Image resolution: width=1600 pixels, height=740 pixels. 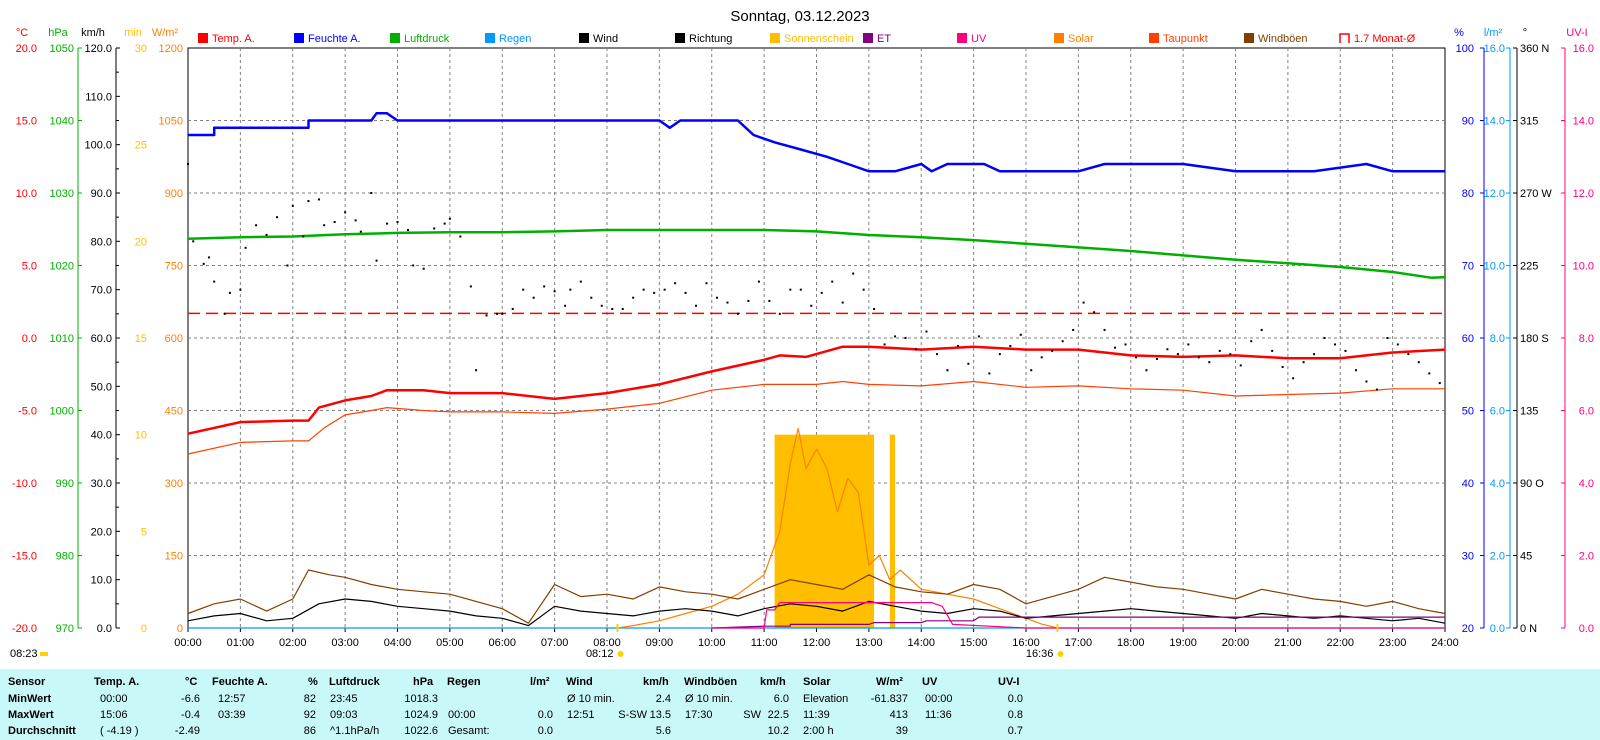 What do you see at coordinates (171, 49) in the screenshot?
I see `axis-tick-label: 1200` at bounding box center [171, 49].